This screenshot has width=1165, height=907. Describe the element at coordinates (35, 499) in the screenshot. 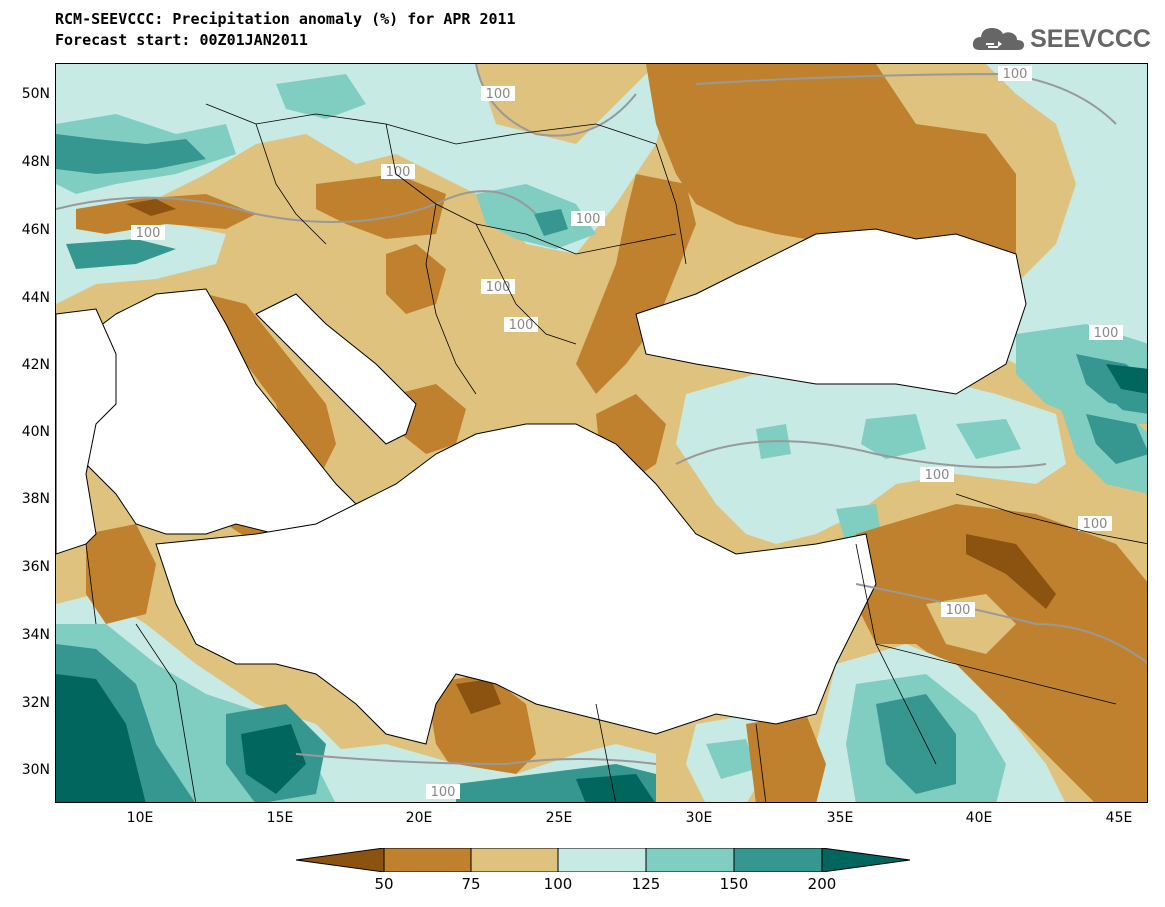

I see `lat-label: 38N` at that location.